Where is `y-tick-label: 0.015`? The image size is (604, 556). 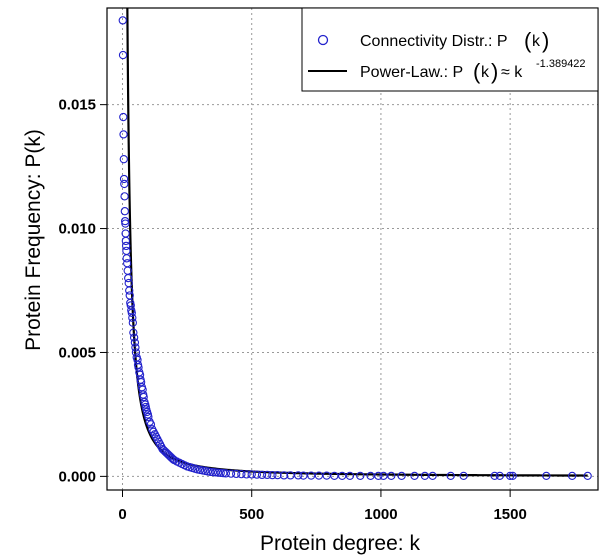 y-tick-label: 0.015 is located at coordinates (77, 105).